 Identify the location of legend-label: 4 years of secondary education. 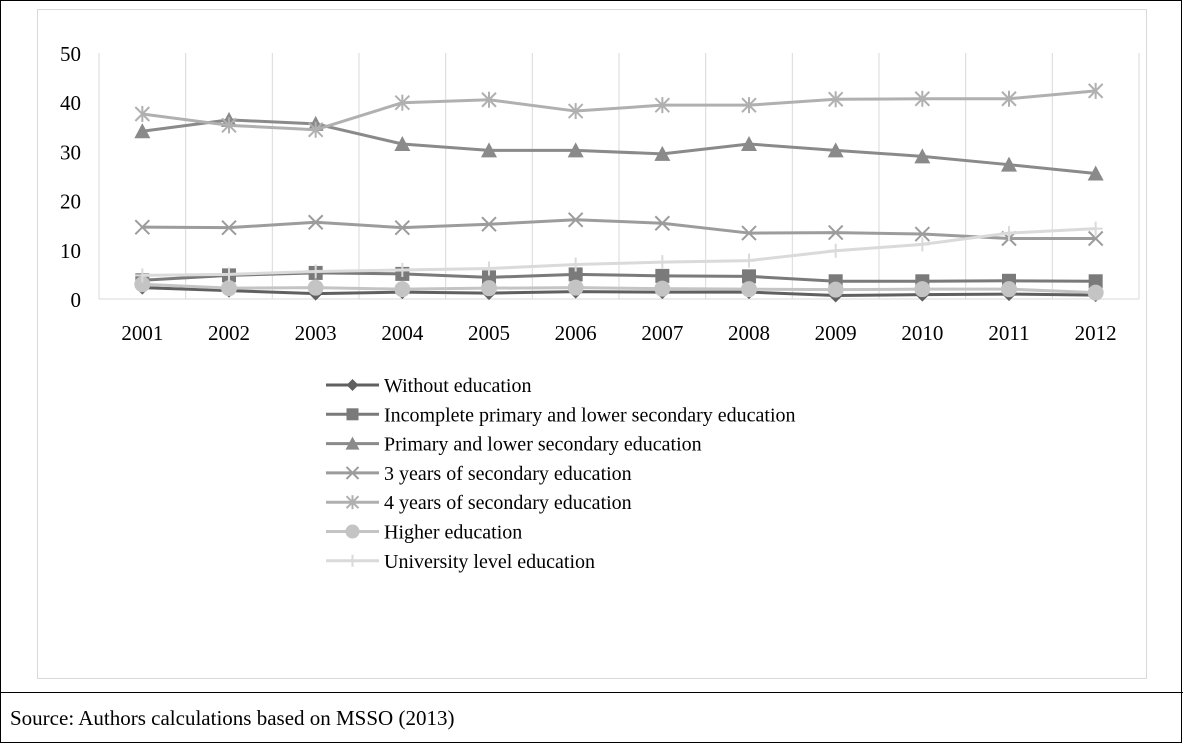
(508, 503).